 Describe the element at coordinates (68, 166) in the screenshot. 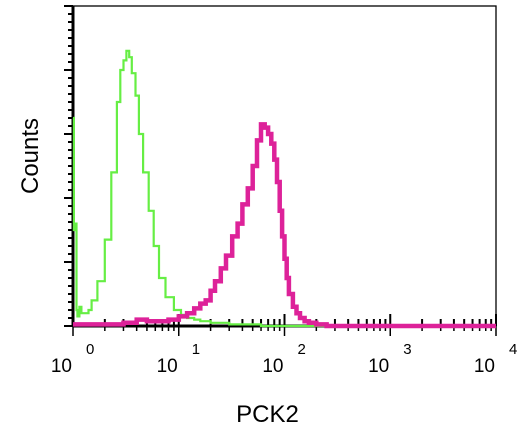

I see `y-axis-ticks` at that location.